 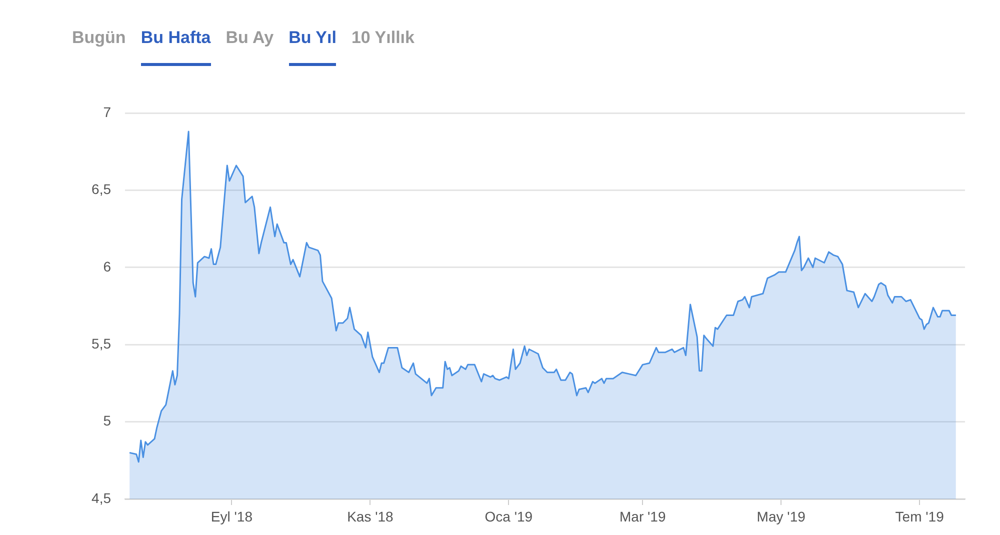 What do you see at coordinates (175, 37) in the screenshot?
I see `text: Bu Hafta` at bounding box center [175, 37].